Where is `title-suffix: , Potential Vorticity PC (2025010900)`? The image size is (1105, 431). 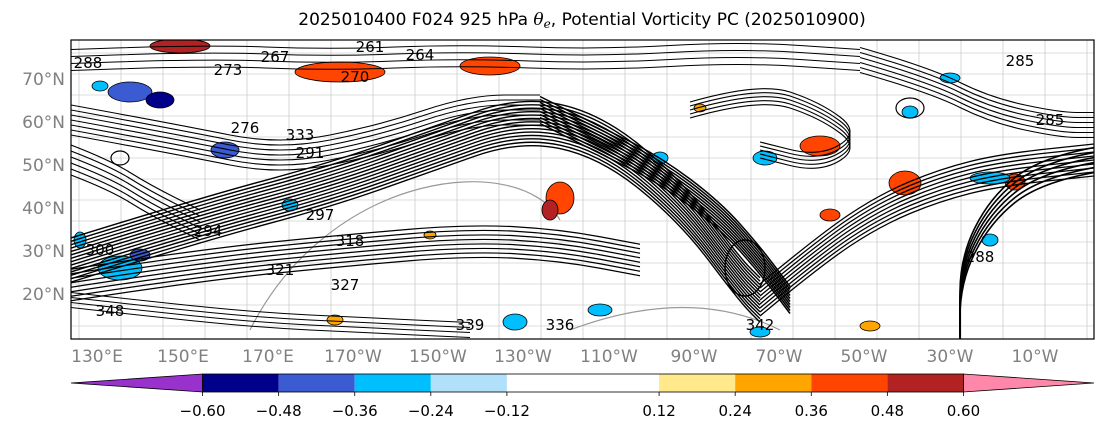 title-suffix: , Potential Vorticity PC (2025010900) is located at coordinates (708, 20).